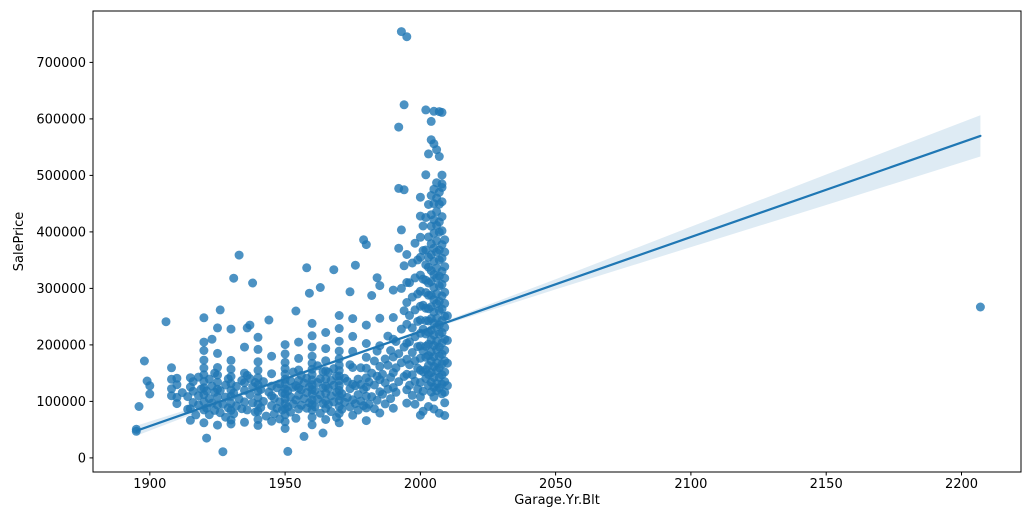  Describe the element at coordinates (19, 242) in the screenshot. I see `y-axis-label: SalePrice` at that location.